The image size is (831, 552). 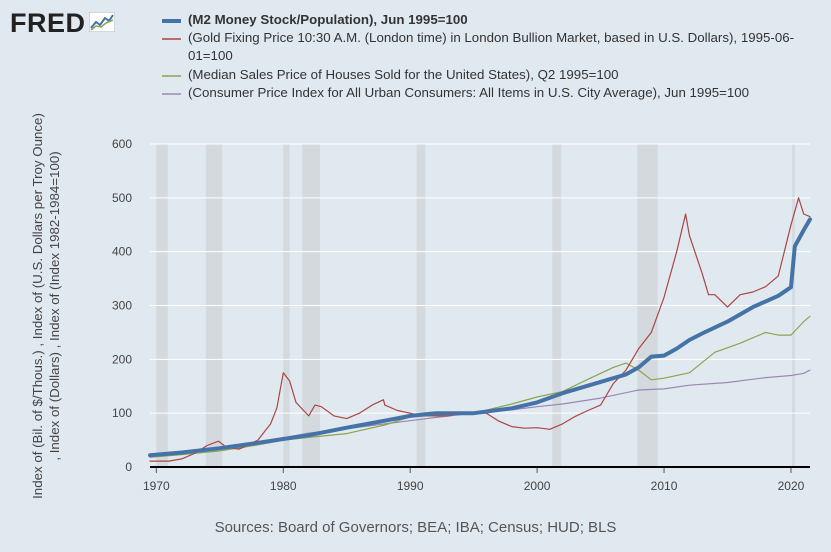 I want to click on y-tick-200: 200, so click(x=122, y=359).